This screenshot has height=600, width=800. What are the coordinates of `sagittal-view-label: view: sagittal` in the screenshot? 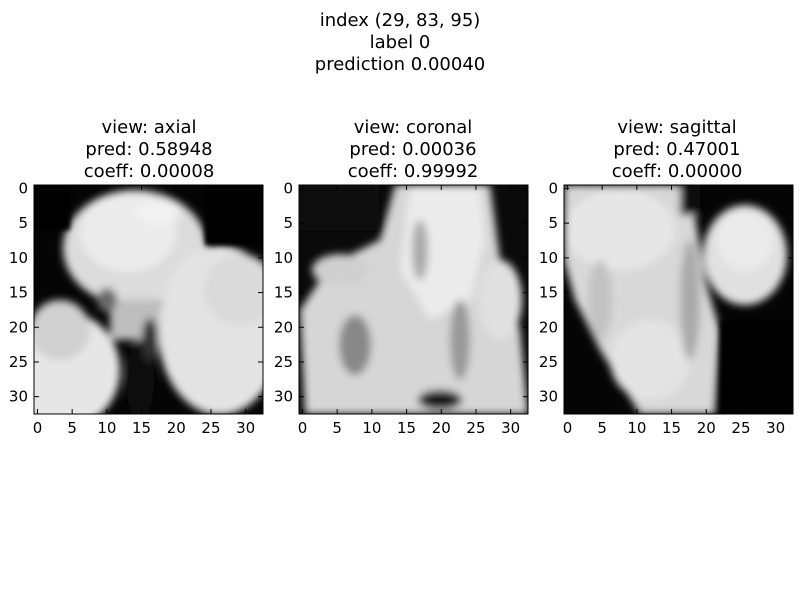 It's located at (677, 127).